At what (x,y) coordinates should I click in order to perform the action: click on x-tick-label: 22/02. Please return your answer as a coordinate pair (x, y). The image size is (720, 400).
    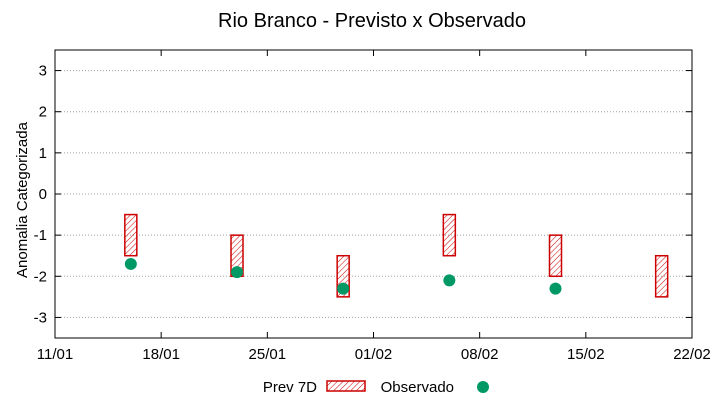
    Looking at the image, I should click on (692, 354).